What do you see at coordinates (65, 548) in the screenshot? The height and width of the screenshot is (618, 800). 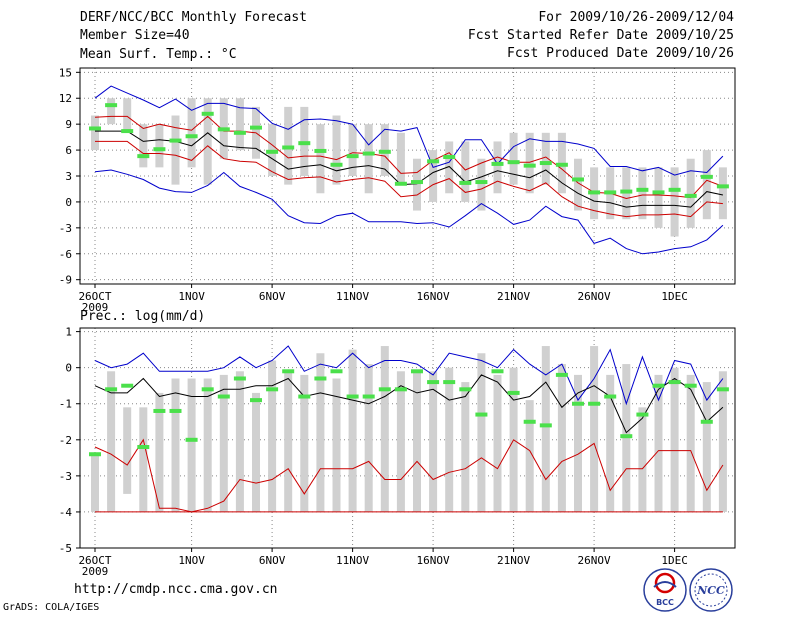 I see `y-tick-label: -5` at bounding box center [65, 548].